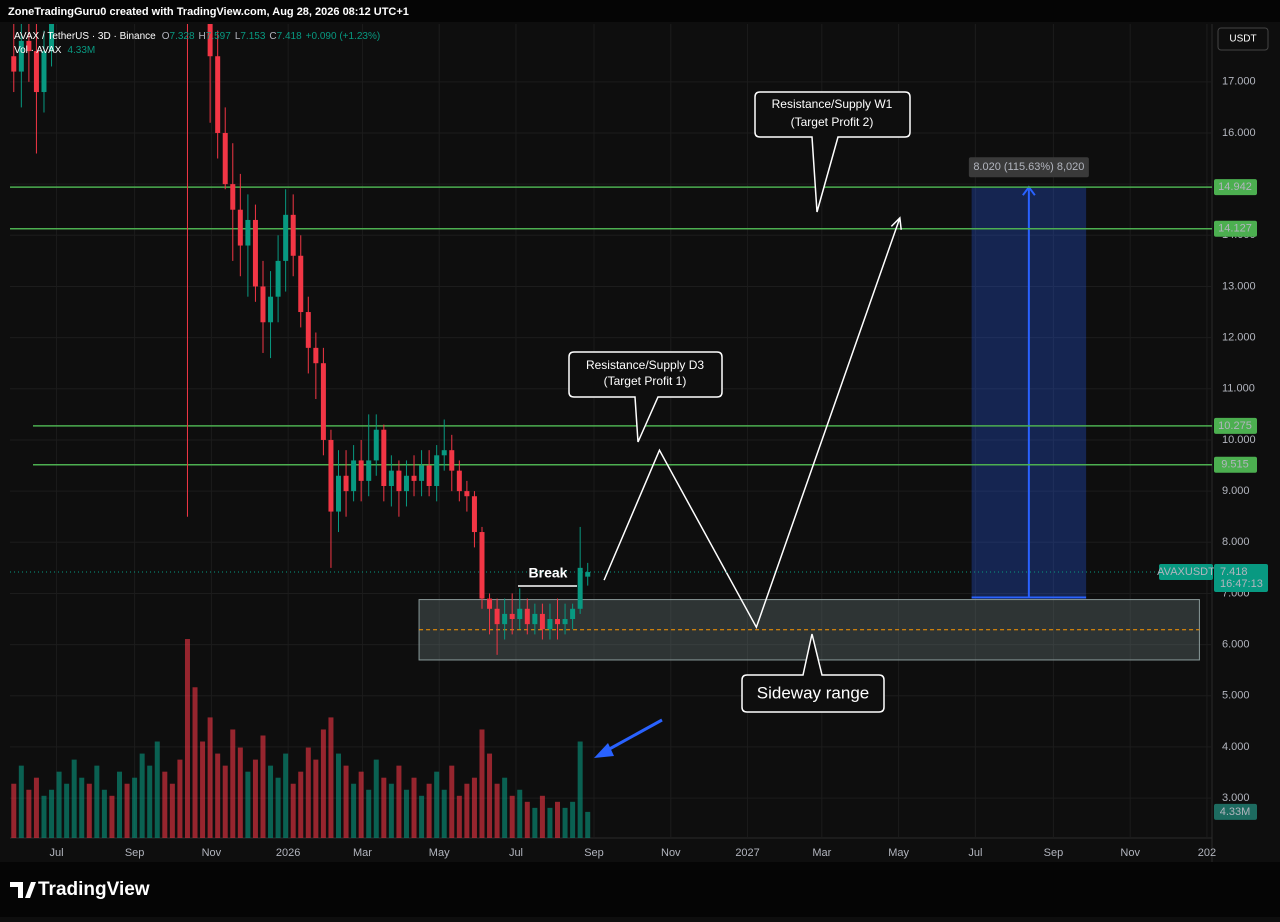  What do you see at coordinates (1236, 747) in the screenshot?
I see `y-tick-label: 4.000` at bounding box center [1236, 747].